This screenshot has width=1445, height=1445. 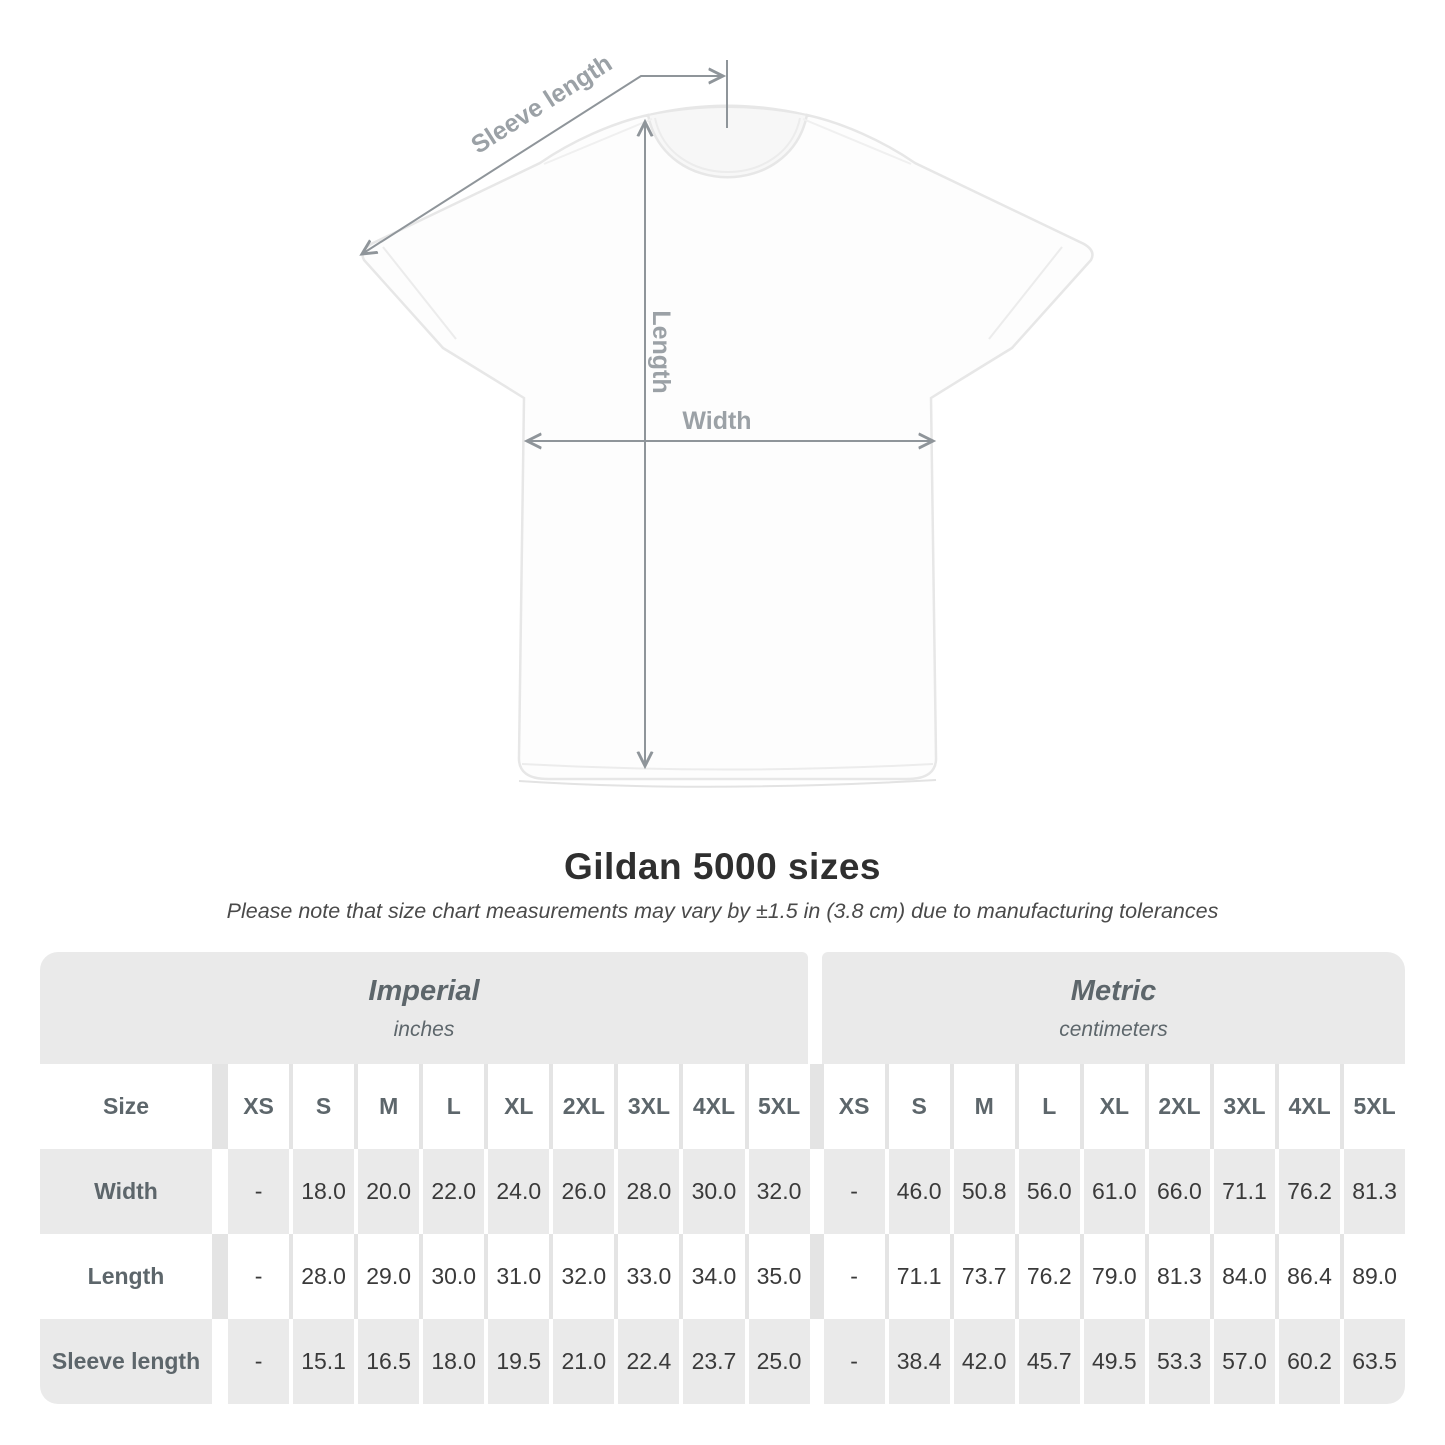 I want to click on value-cell: 26.0, so click(x=584, y=1191).